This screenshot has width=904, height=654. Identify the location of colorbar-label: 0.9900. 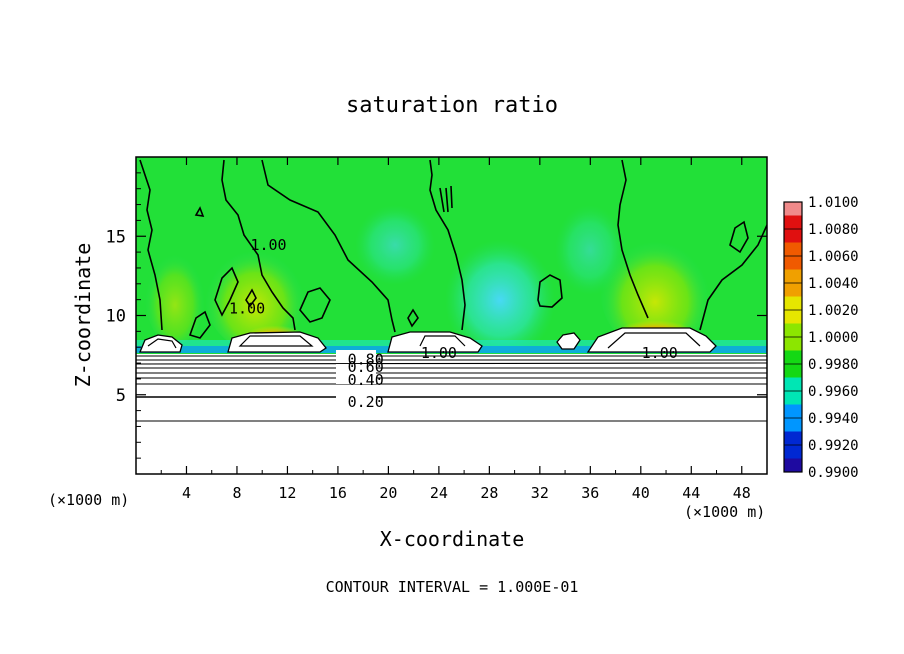
(833, 473).